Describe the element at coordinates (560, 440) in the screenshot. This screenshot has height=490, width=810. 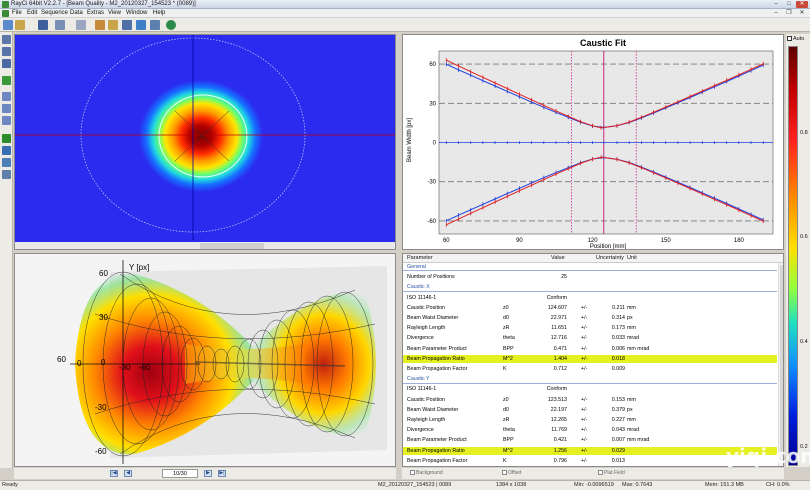
I see `cell: 0.421` at that location.